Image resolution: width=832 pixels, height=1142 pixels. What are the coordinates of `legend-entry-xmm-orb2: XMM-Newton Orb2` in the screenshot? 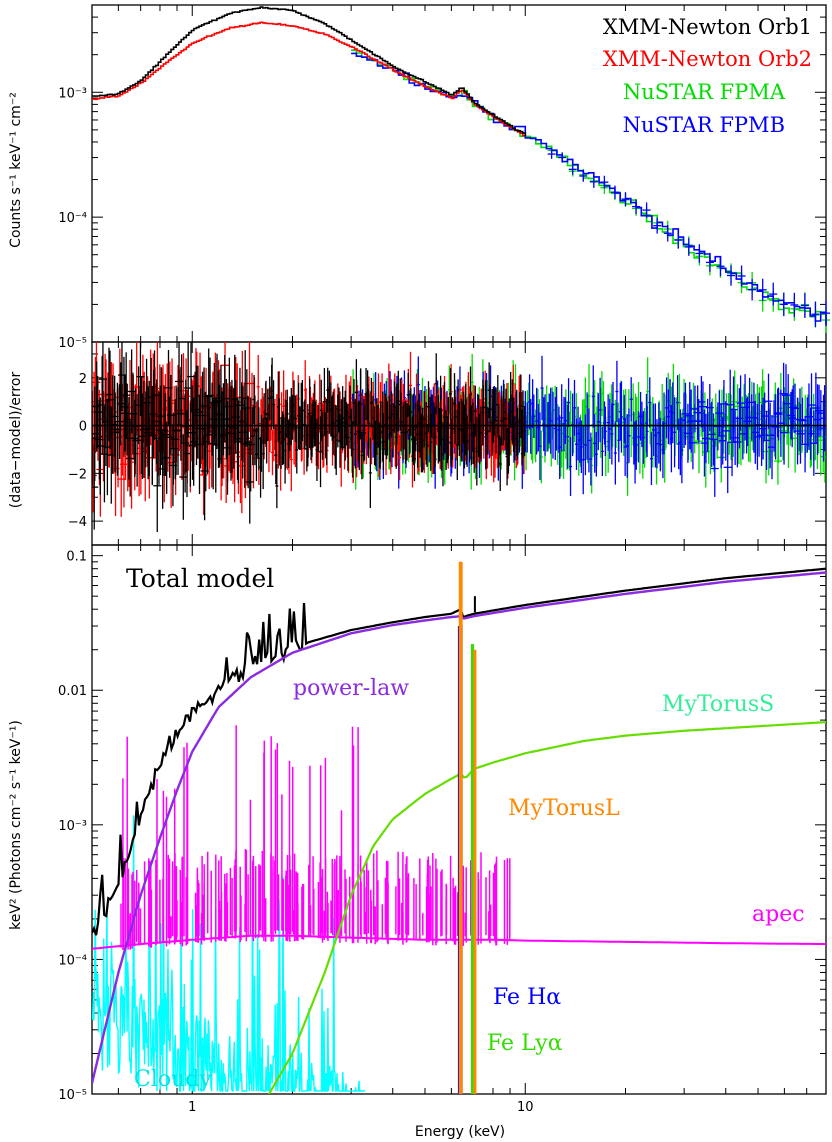 It's located at (707, 59).